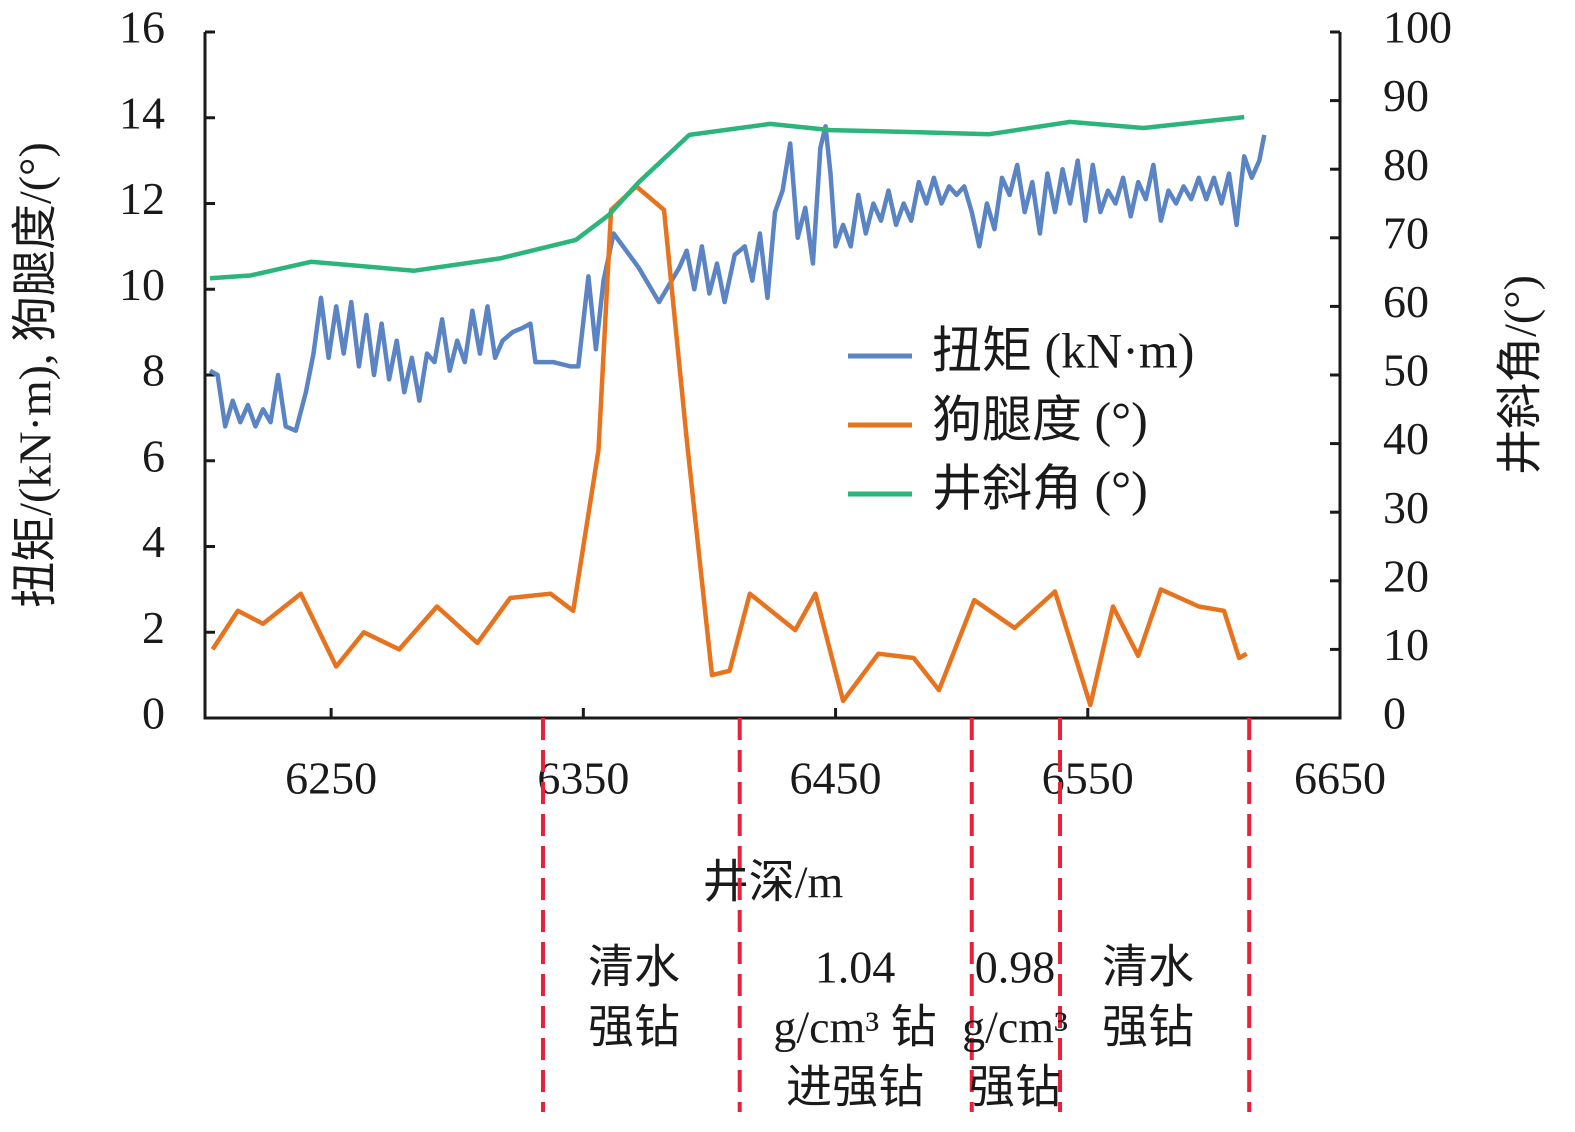  What do you see at coordinates (1406, 232) in the screenshot?
I see `y2-tick-label: 70` at bounding box center [1406, 232].